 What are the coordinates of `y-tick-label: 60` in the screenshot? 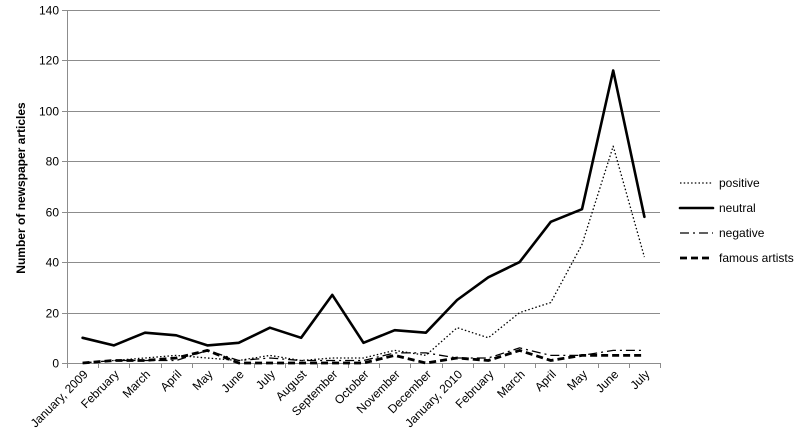 It's located at (53, 213).